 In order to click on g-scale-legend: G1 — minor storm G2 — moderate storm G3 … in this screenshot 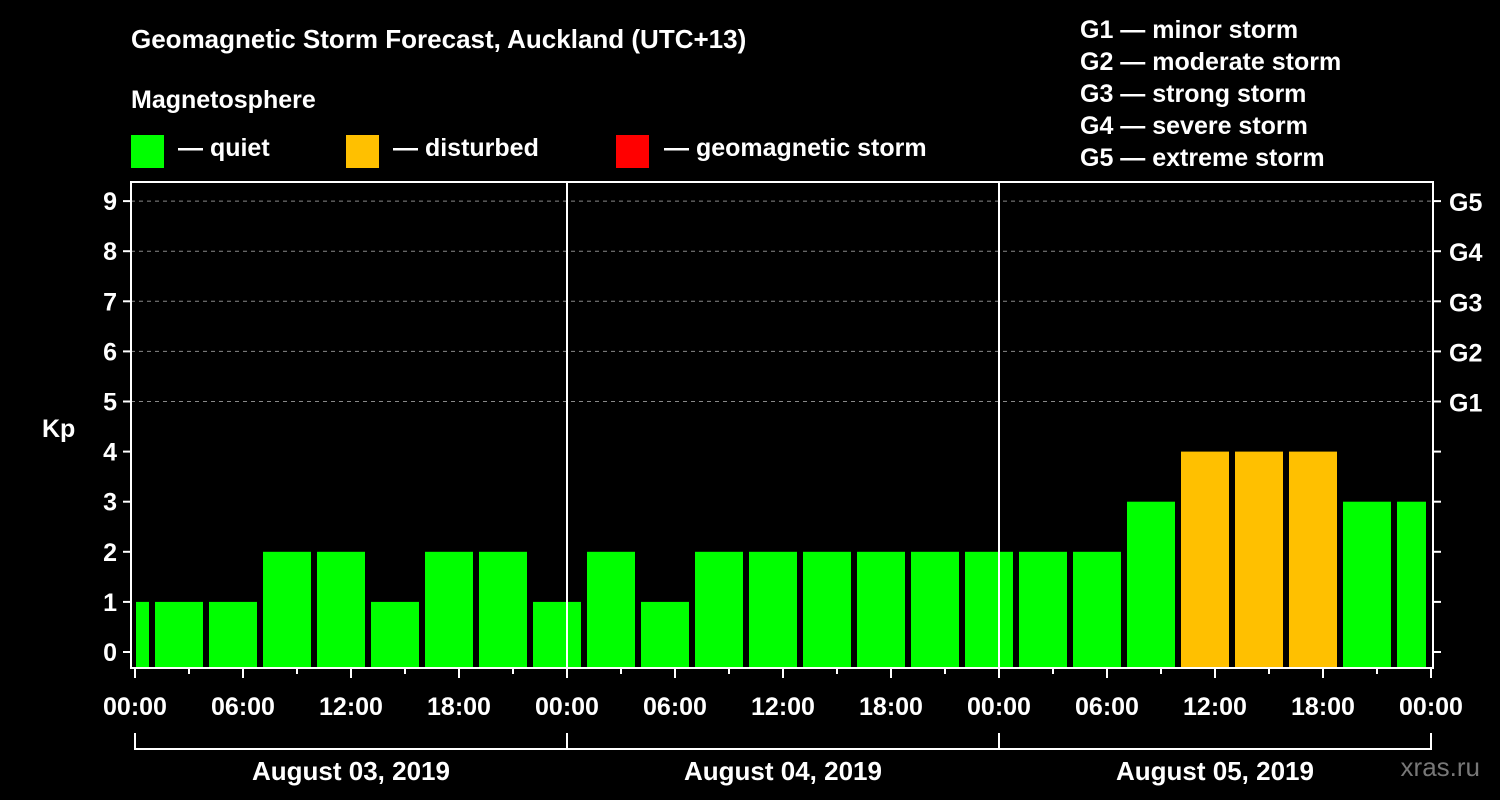, I will do `click(1210, 94)`.